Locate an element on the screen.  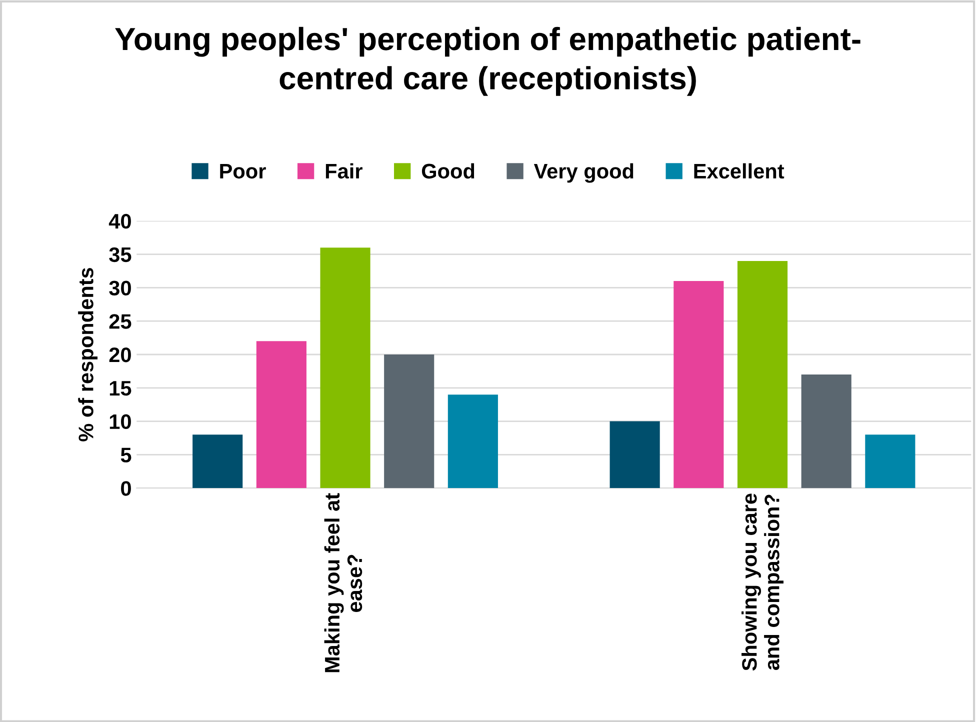
legend-label: Excellent is located at coordinates (739, 171).